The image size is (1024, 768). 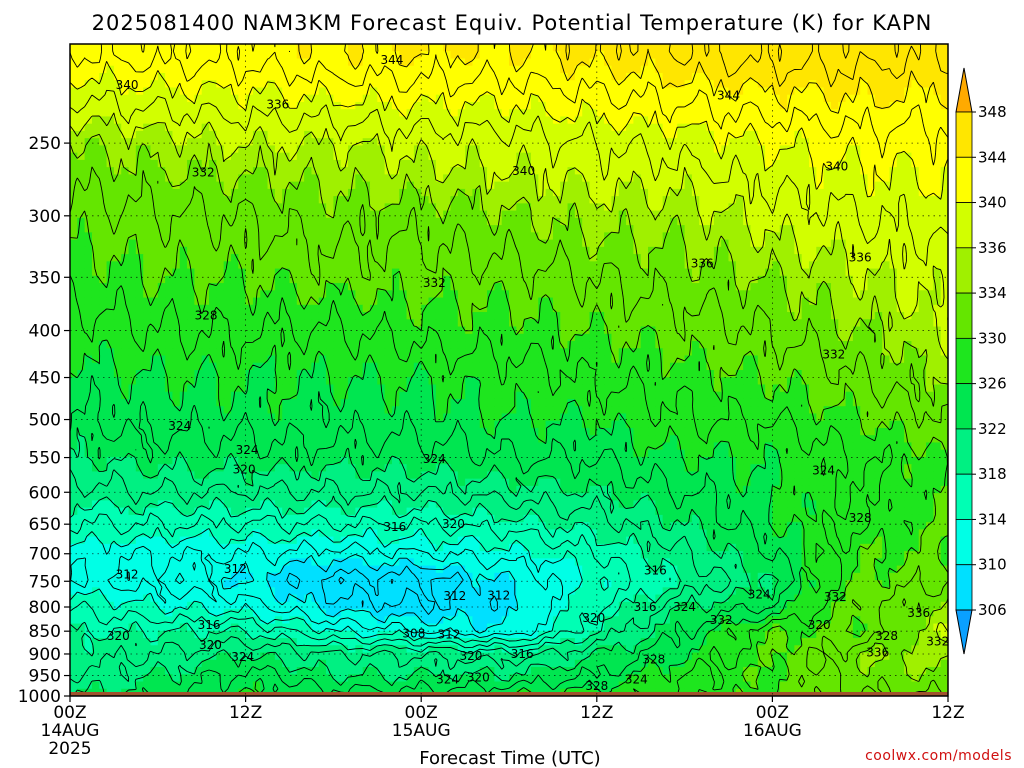 What do you see at coordinates (992, 565) in the screenshot?
I see `colorbar-tick-label: 310` at bounding box center [992, 565].